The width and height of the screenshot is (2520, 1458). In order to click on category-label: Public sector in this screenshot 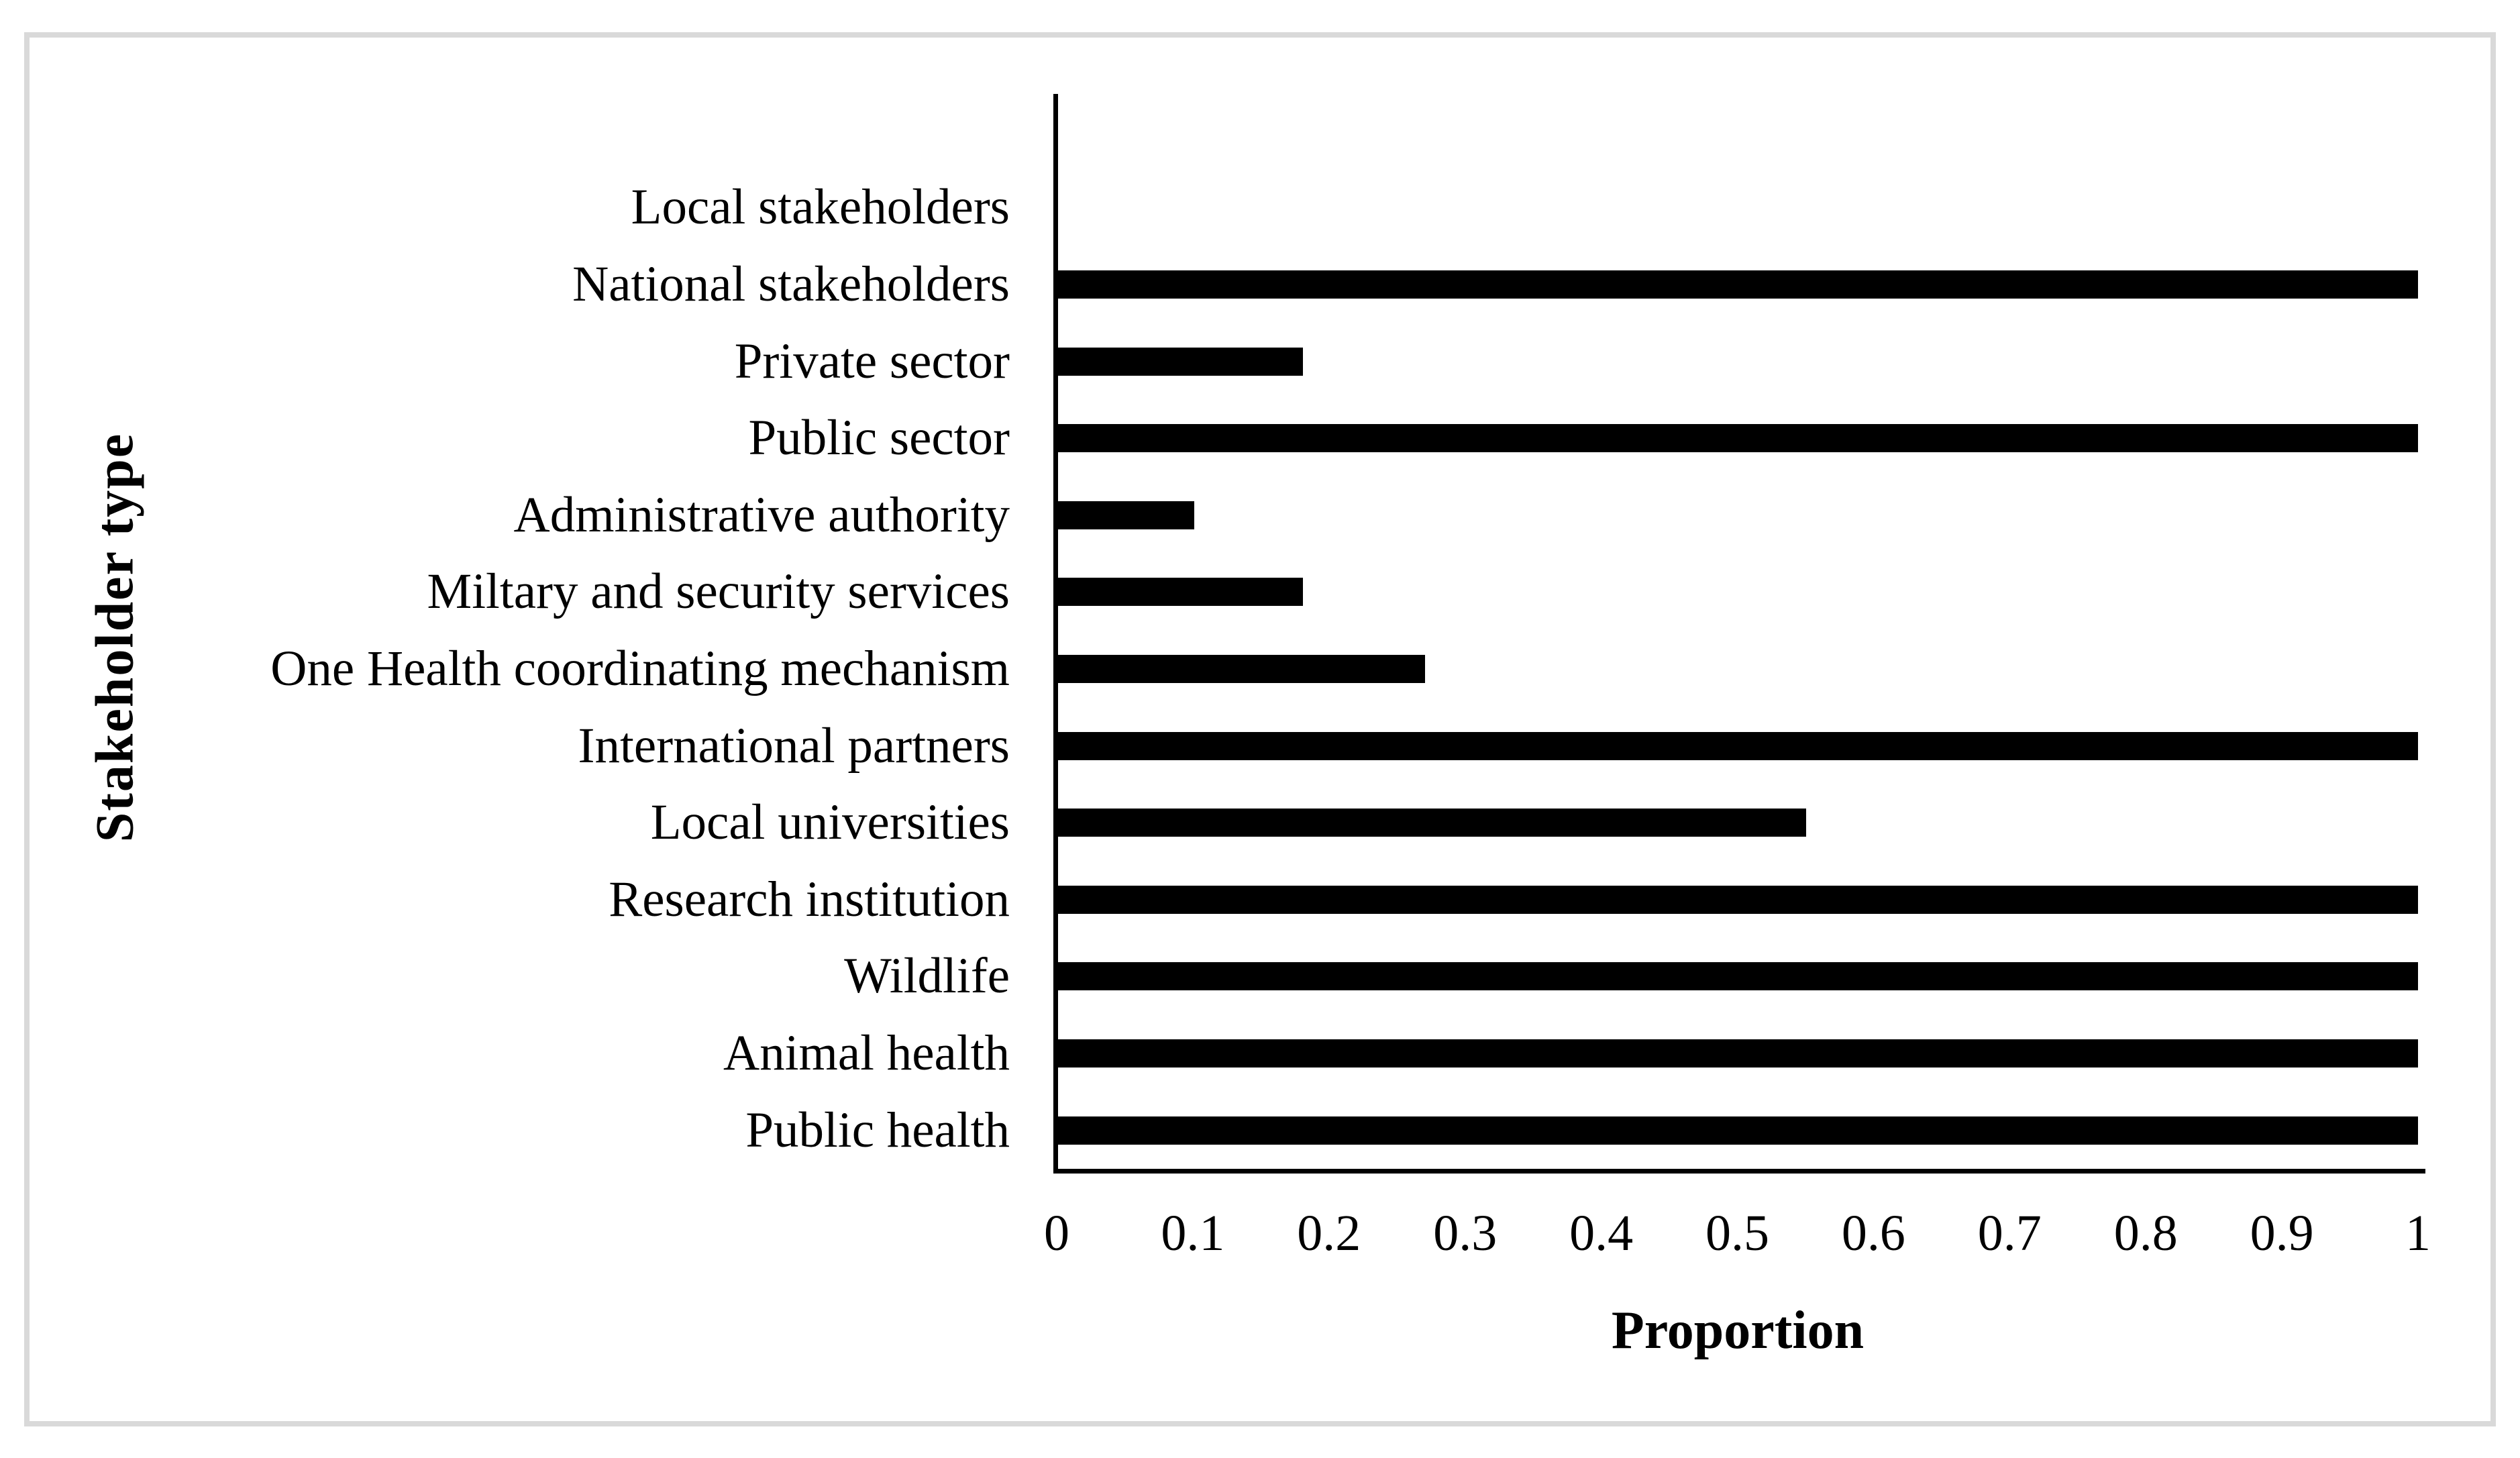, I will do `click(879, 438)`.